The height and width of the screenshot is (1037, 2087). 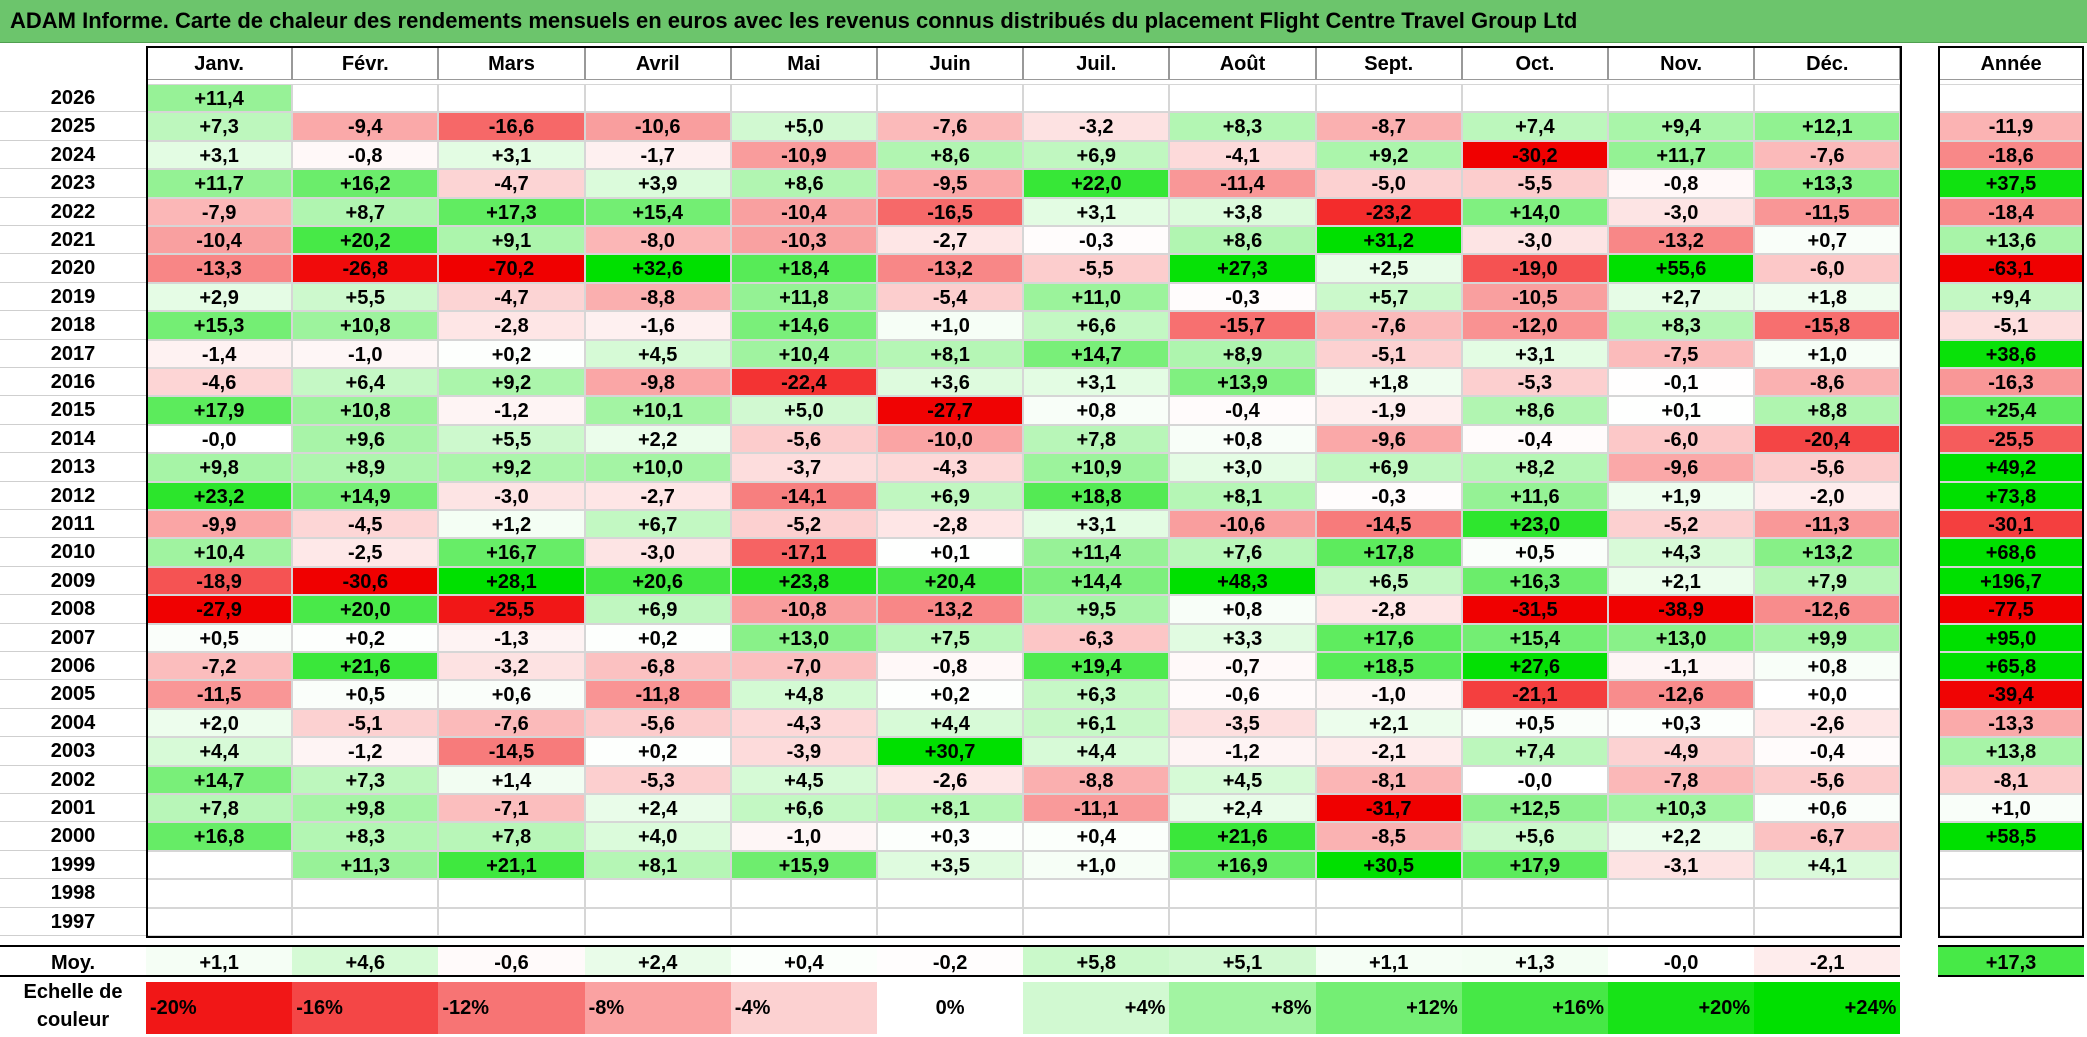 I want to click on heatmap-cell: -27,7, so click(x=950, y=410).